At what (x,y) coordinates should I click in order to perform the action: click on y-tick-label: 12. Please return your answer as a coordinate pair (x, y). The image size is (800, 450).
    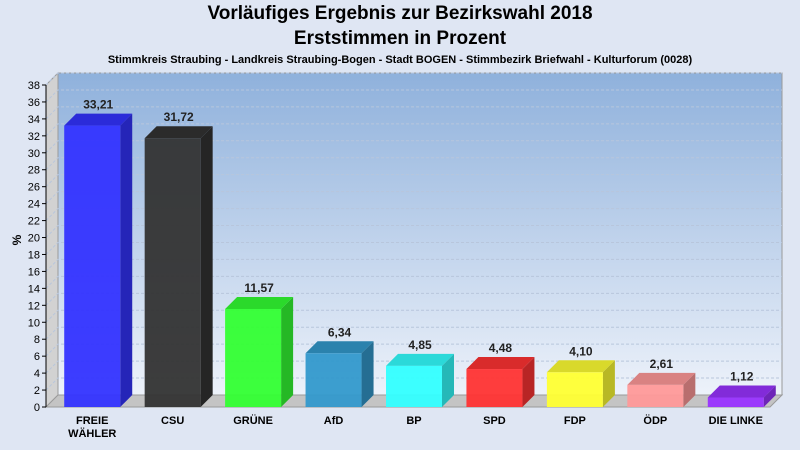
    Looking at the image, I should click on (34, 306).